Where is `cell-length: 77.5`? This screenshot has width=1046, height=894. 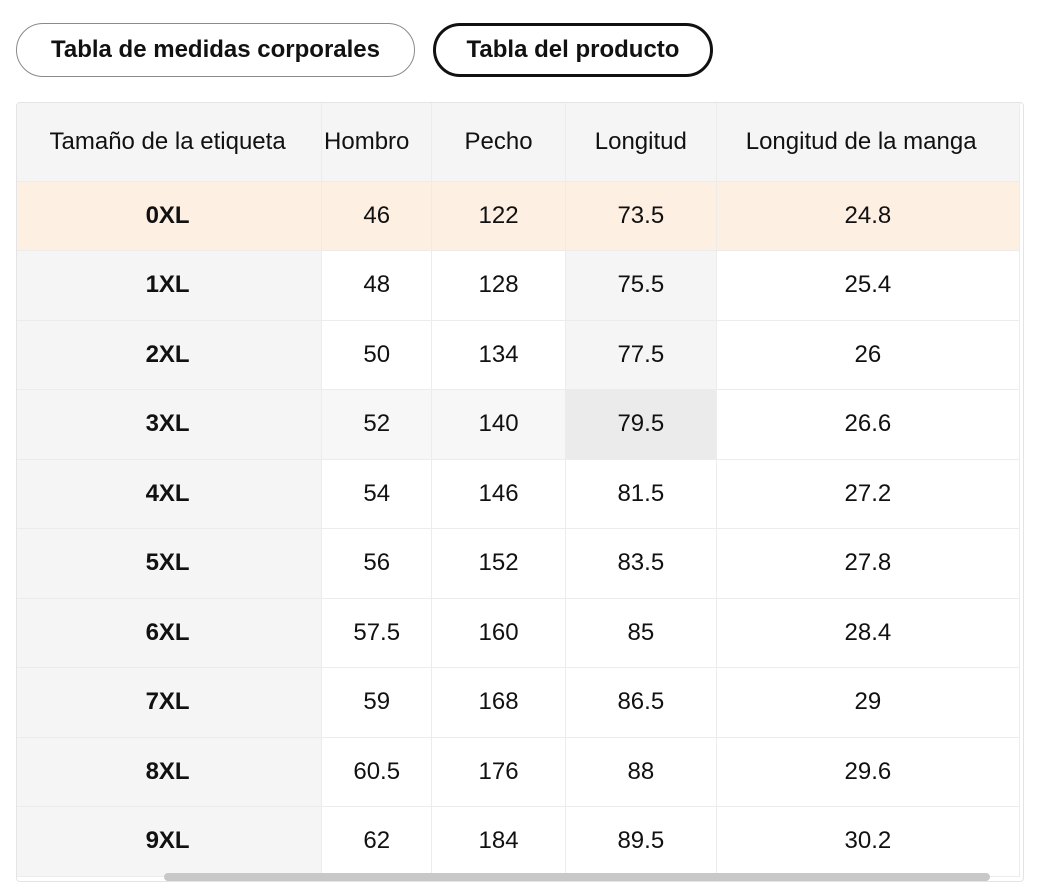 cell-length: 77.5 is located at coordinates (641, 355).